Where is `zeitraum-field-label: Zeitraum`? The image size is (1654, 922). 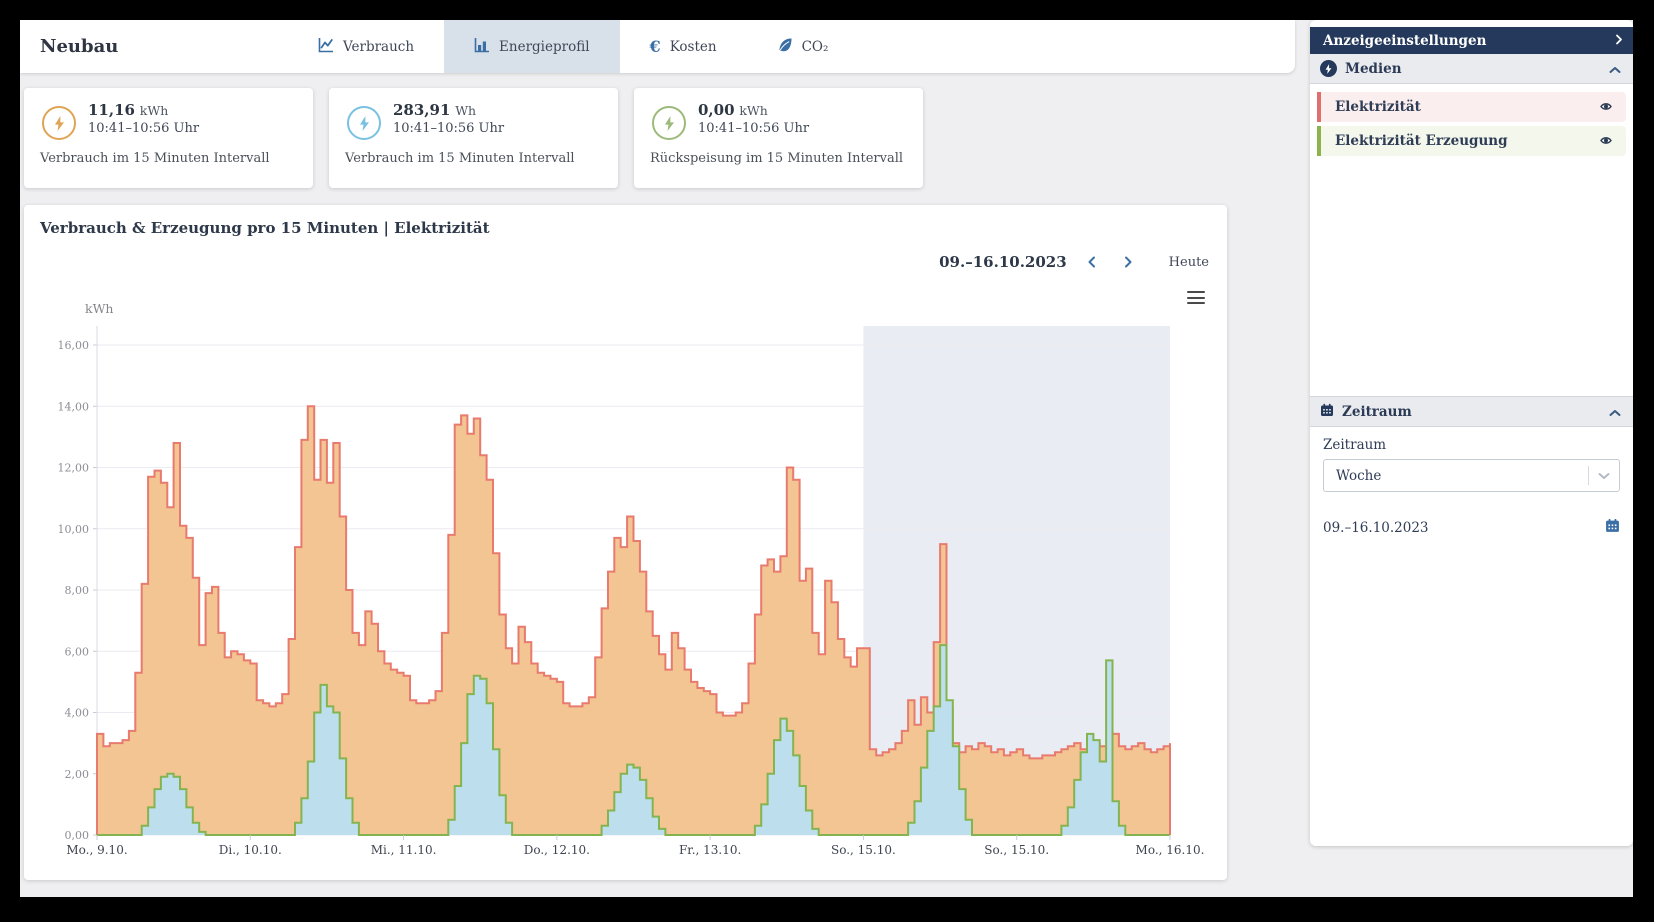
zeitraum-field-label: Zeitraum is located at coordinates (1355, 445).